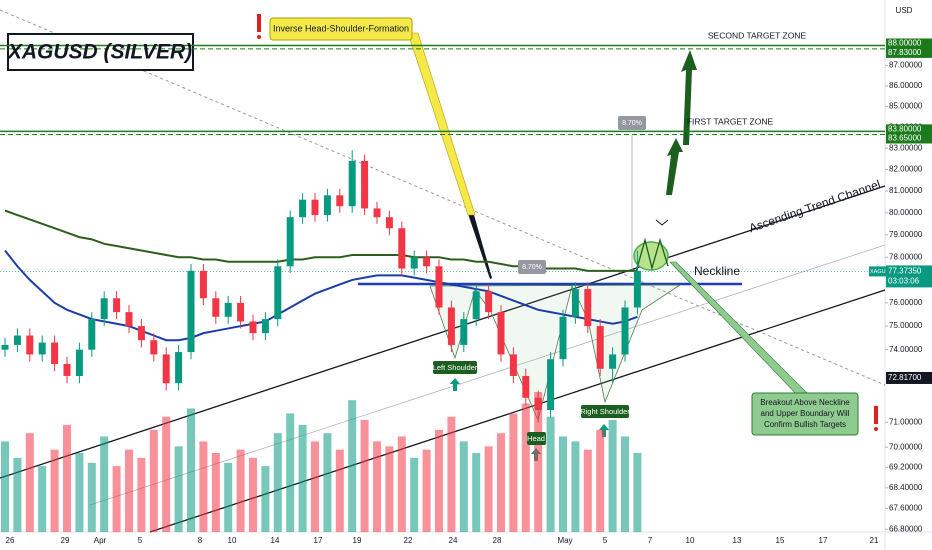 The height and width of the screenshot is (550, 932). What do you see at coordinates (805, 413) in the screenshot?
I see `callout-text: and Upper Boundary Will` at bounding box center [805, 413].